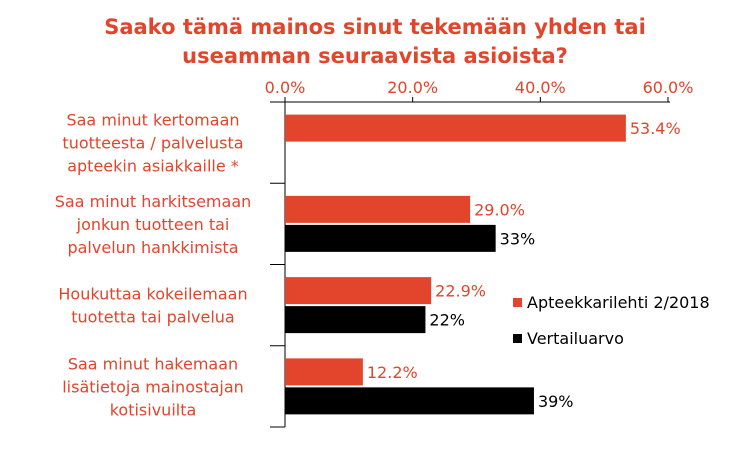  What do you see at coordinates (540, 87) in the screenshot?
I see `x-tick-label: 40.0%` at bounding box center [540, 87].